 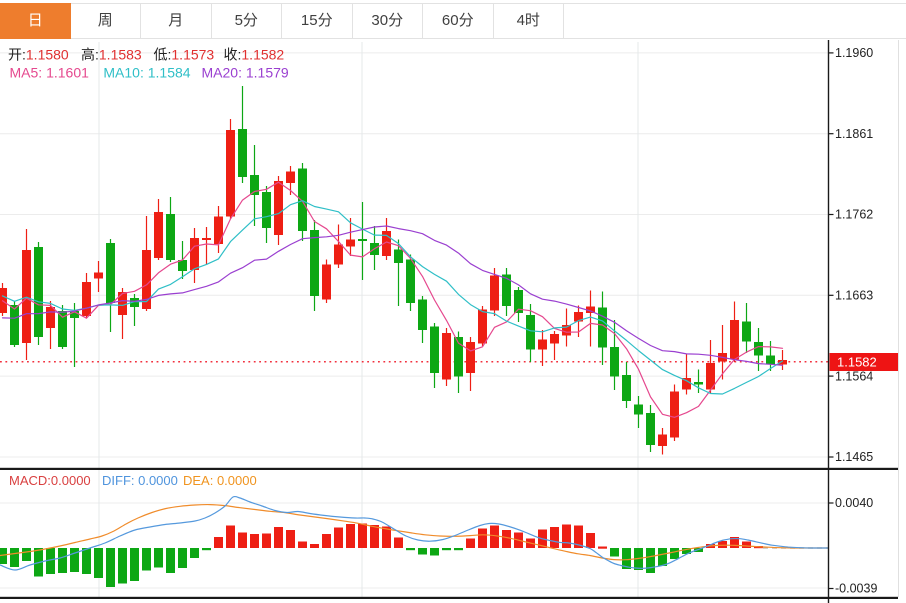 What do you see at coordinates (856, 589) in the screenshot?
I see `svg-text: -0.0039` at bounding box center [856, 589].